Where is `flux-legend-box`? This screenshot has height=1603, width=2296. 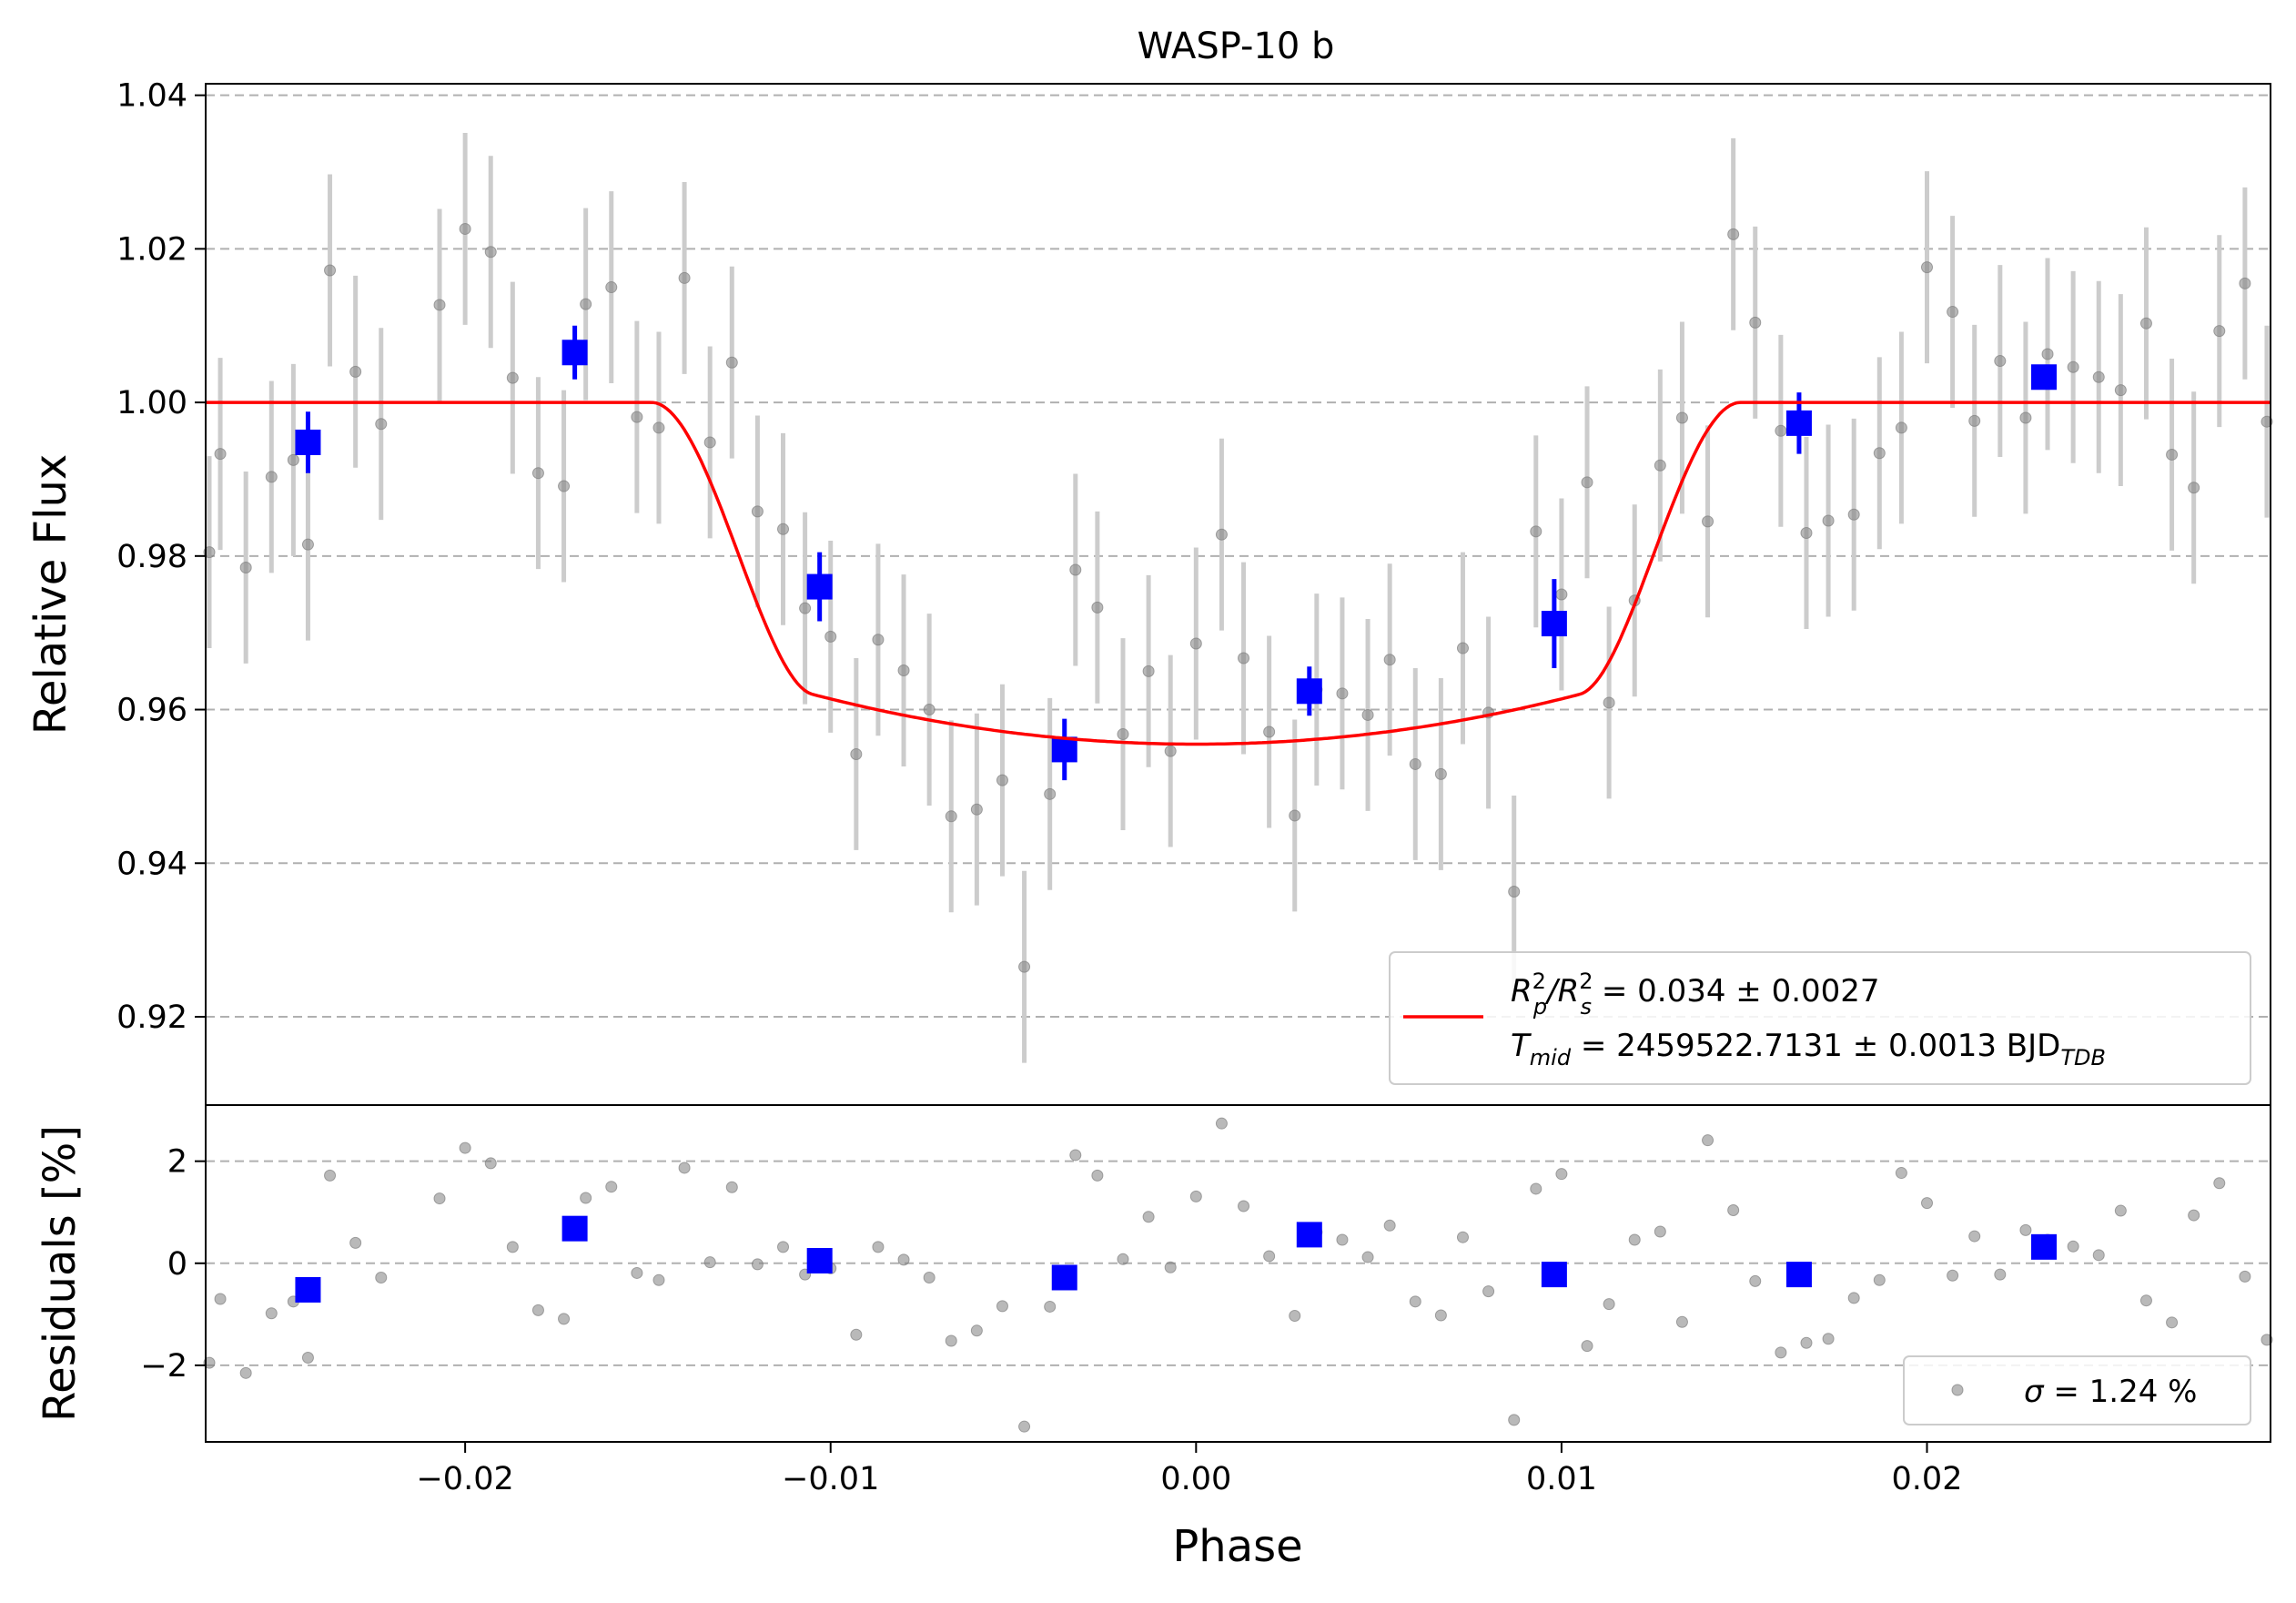
flux-legend-box is located at coordinates (1820, 1018).